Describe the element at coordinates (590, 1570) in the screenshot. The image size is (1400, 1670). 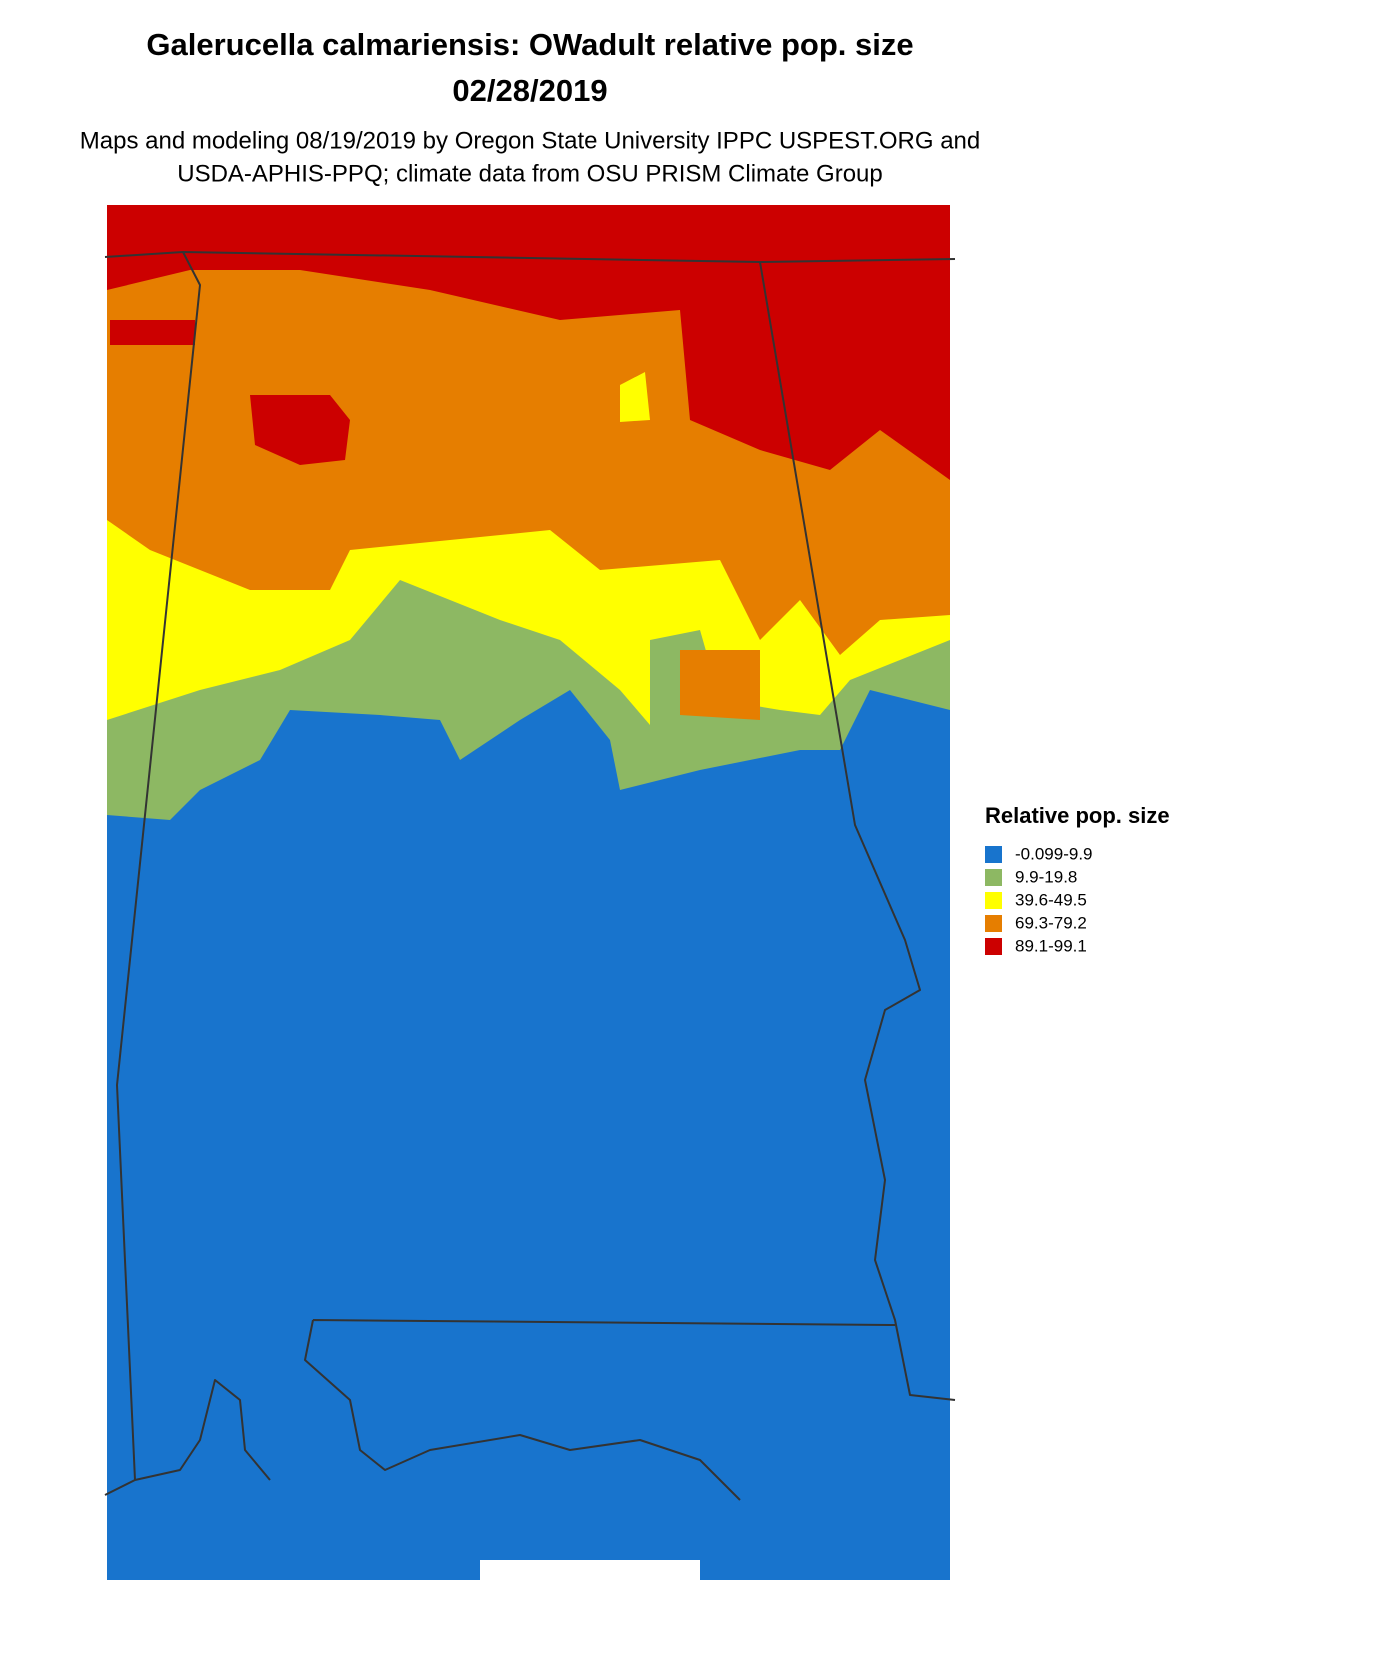
I see `no-data` at that location.